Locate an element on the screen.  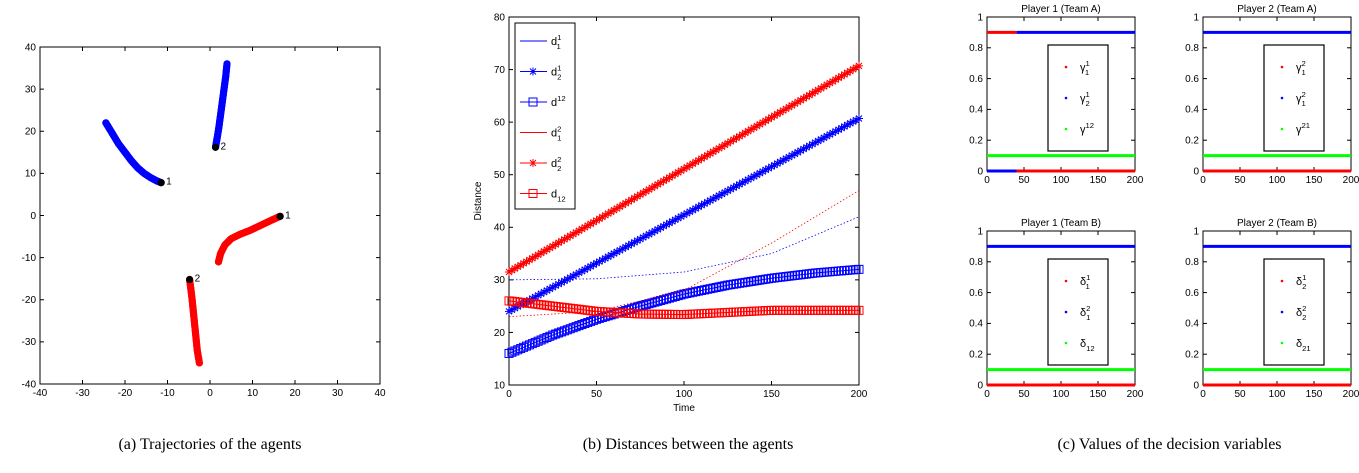
legend-label: δ21 is located at coordinates (1303, 345).